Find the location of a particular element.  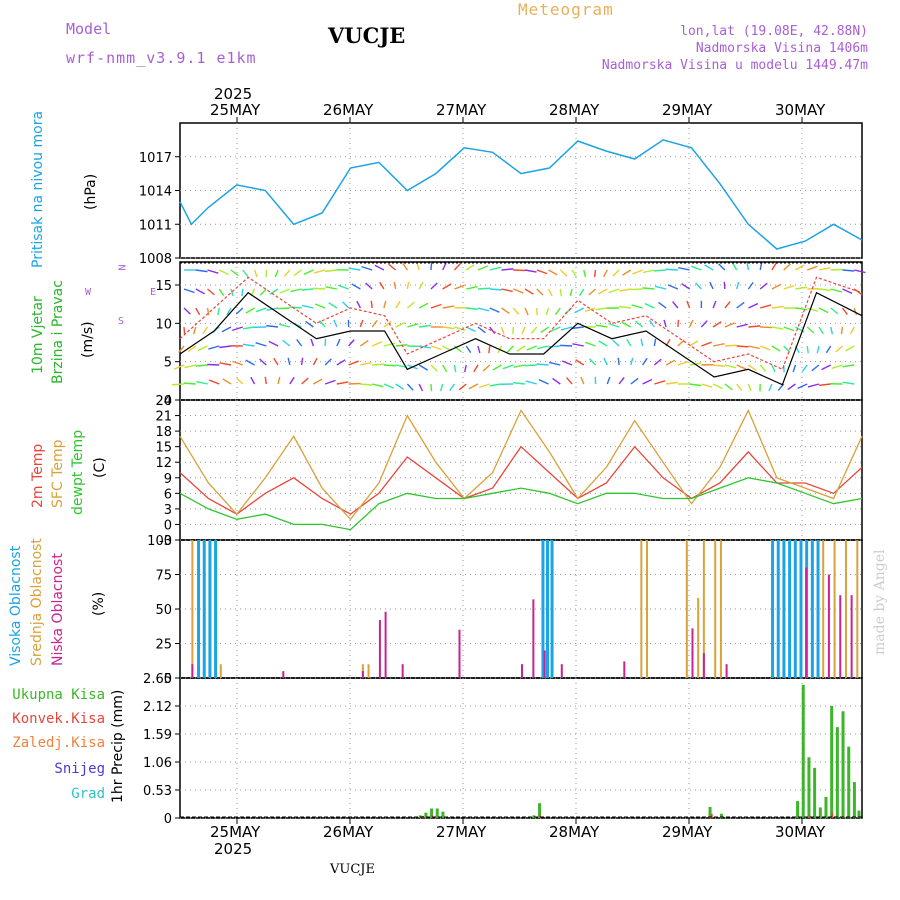

day-label-top: 29MAY is located at coordinates (687, 110).